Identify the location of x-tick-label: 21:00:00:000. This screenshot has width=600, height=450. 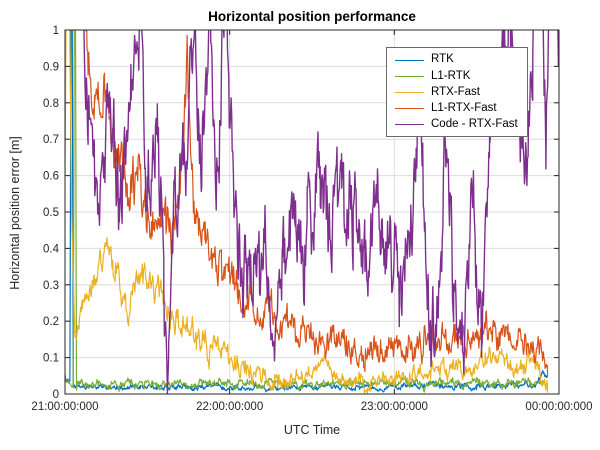
(64, 407).